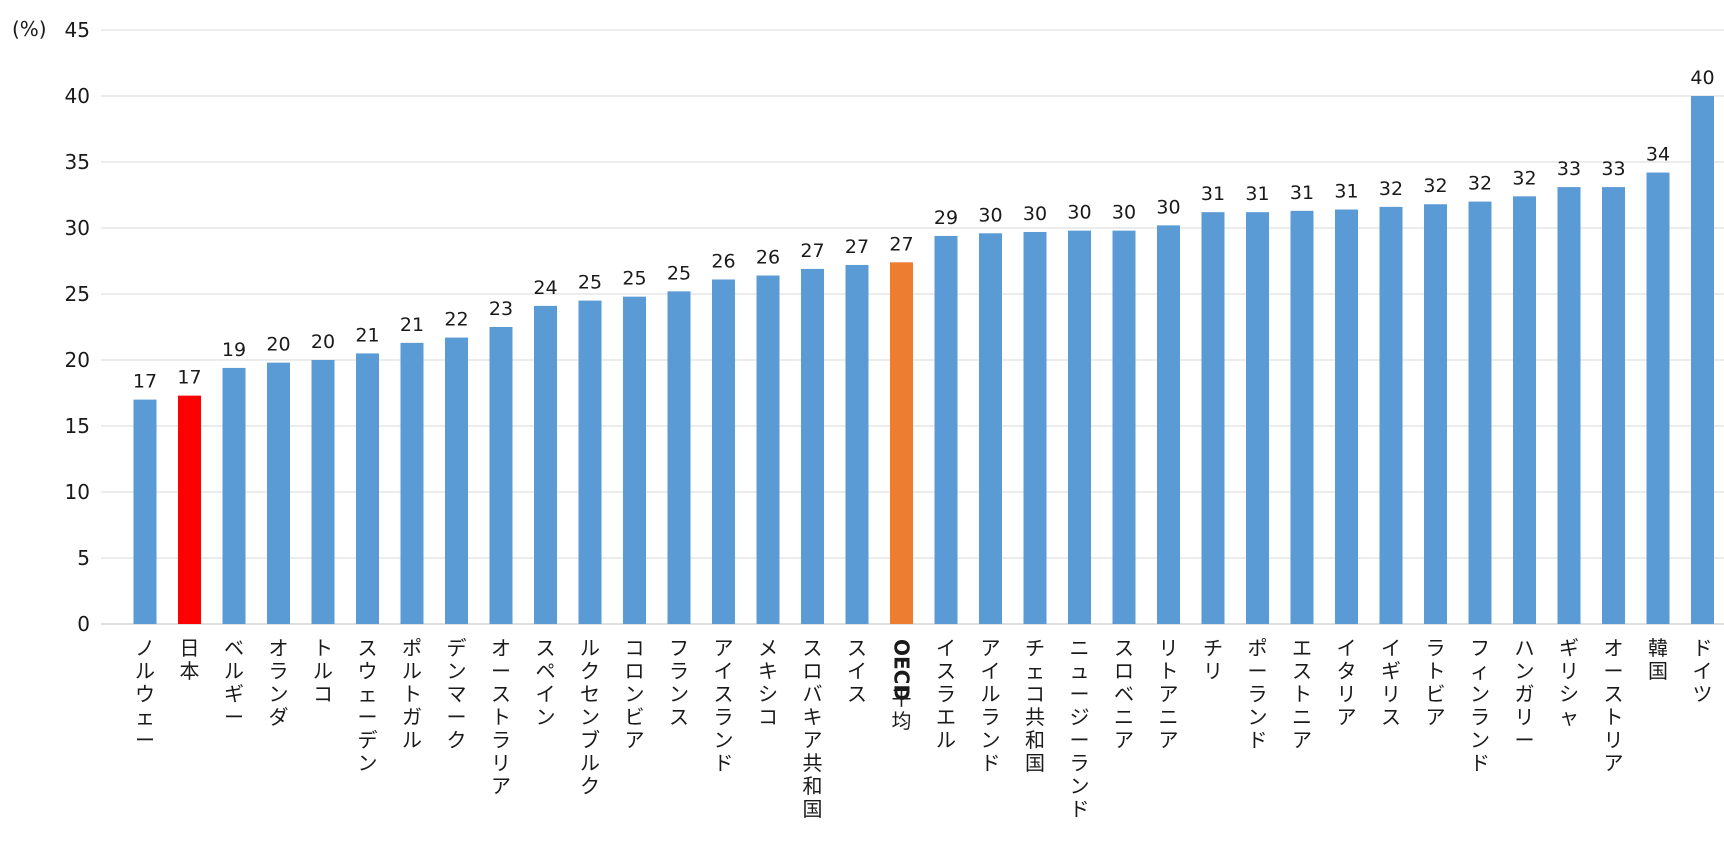 Image resolution: width=1724 pixels, height=842 pixels. Describe the element at coordinates (679, 648) in the screenshot. I see `svg-text: フ` at that location.